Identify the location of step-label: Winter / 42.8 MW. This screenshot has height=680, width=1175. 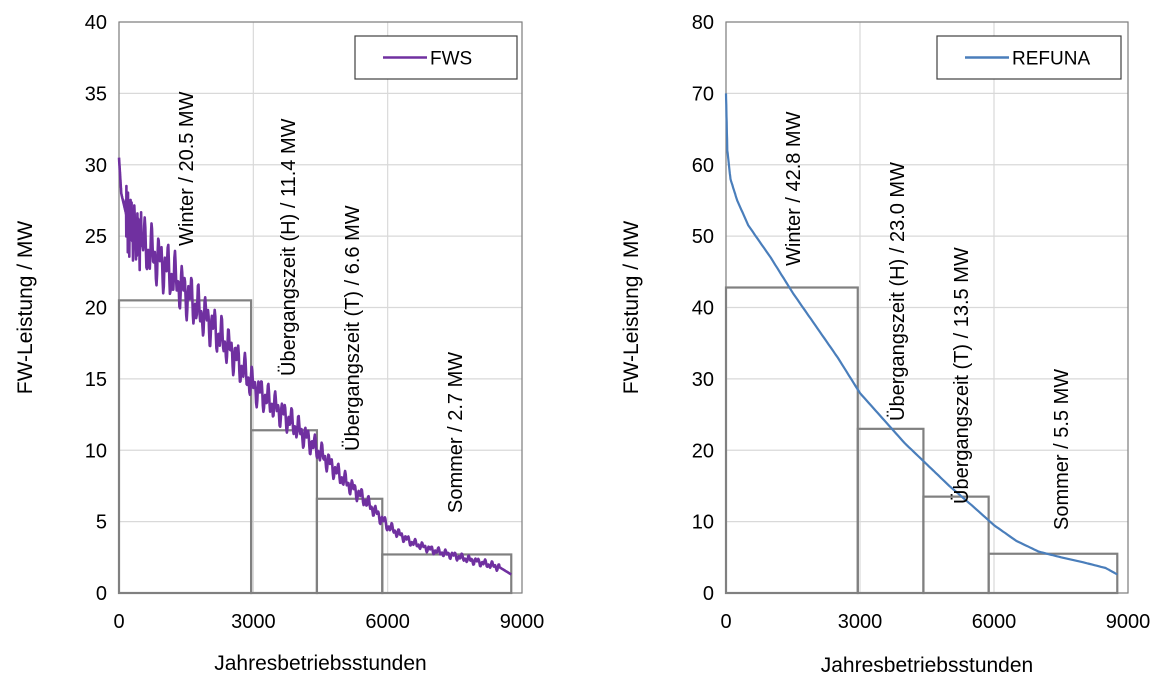
(794, 188).